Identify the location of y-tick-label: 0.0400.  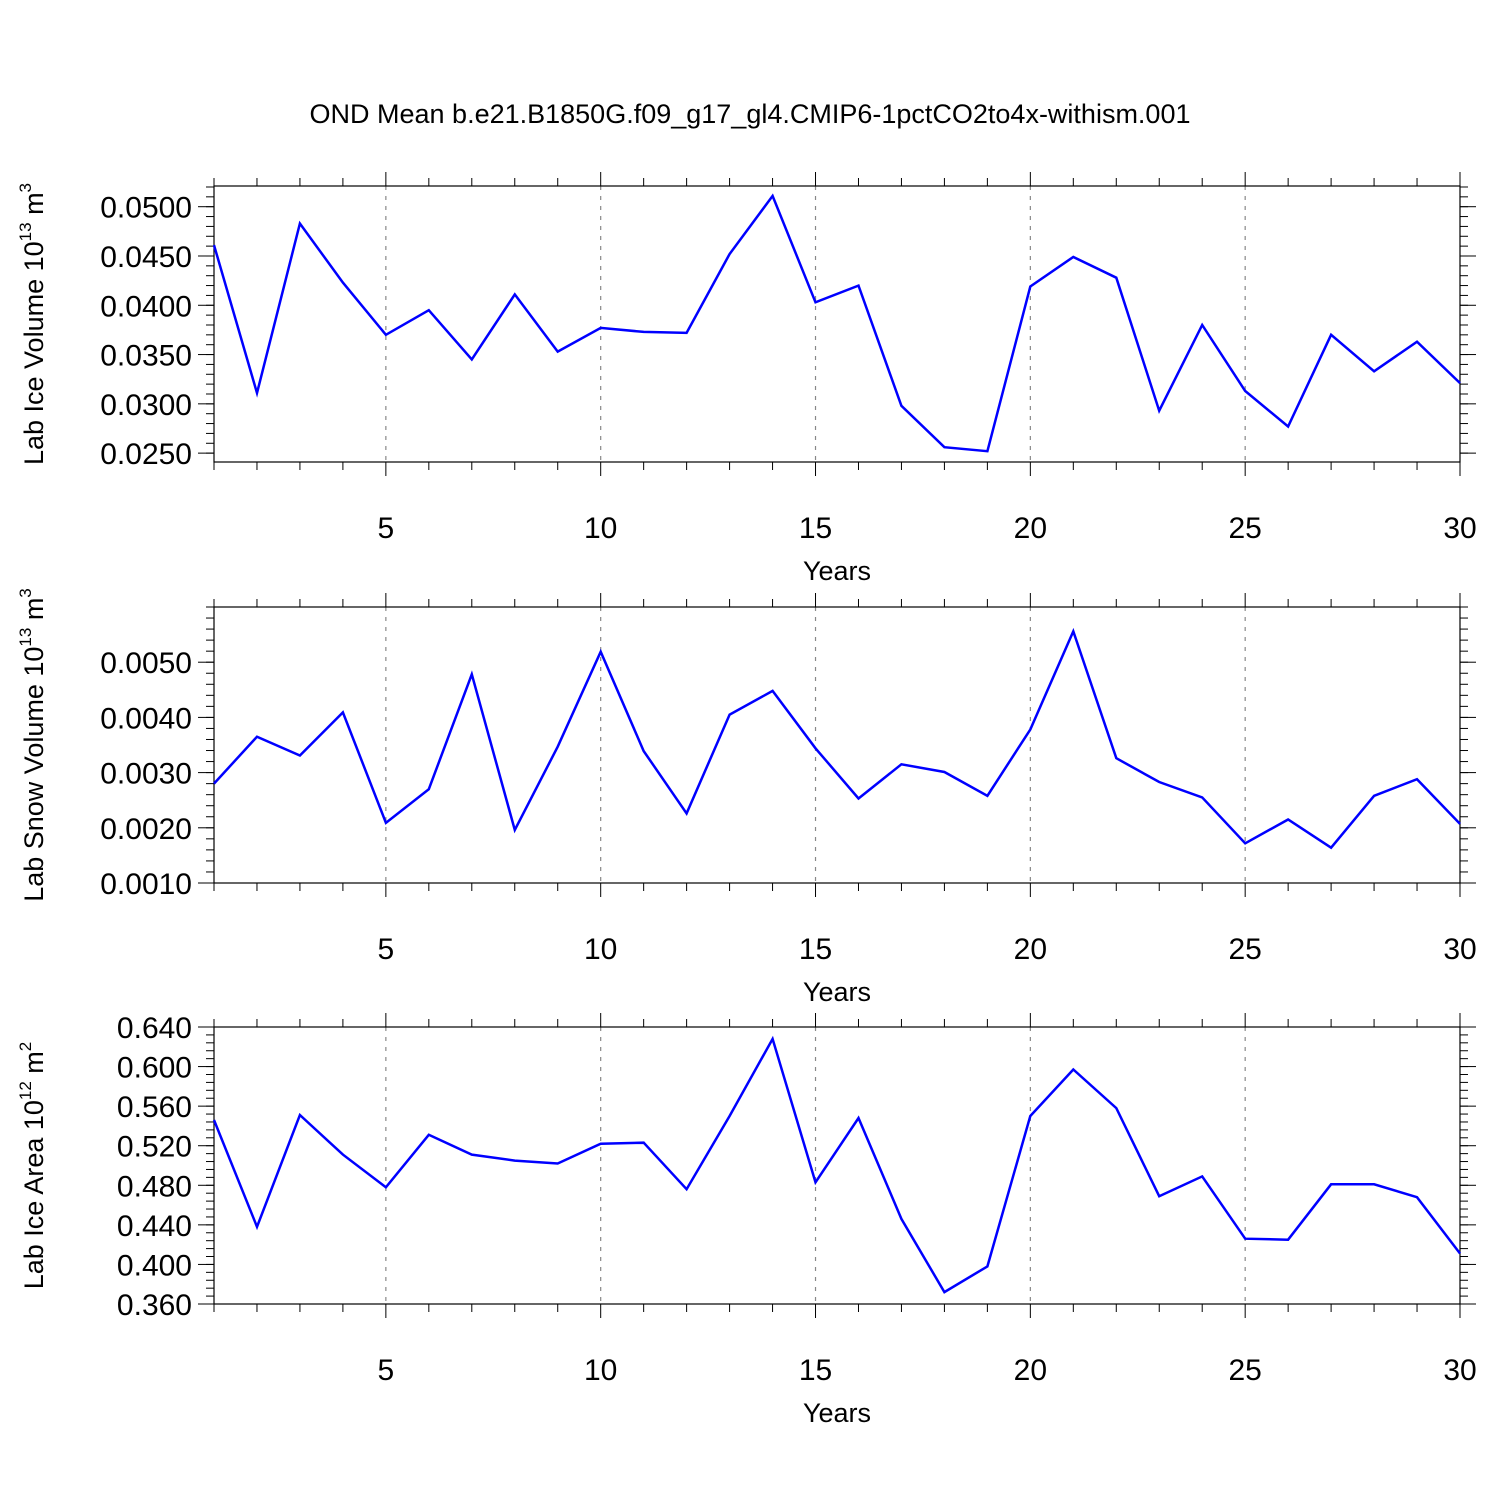
(146, 306).